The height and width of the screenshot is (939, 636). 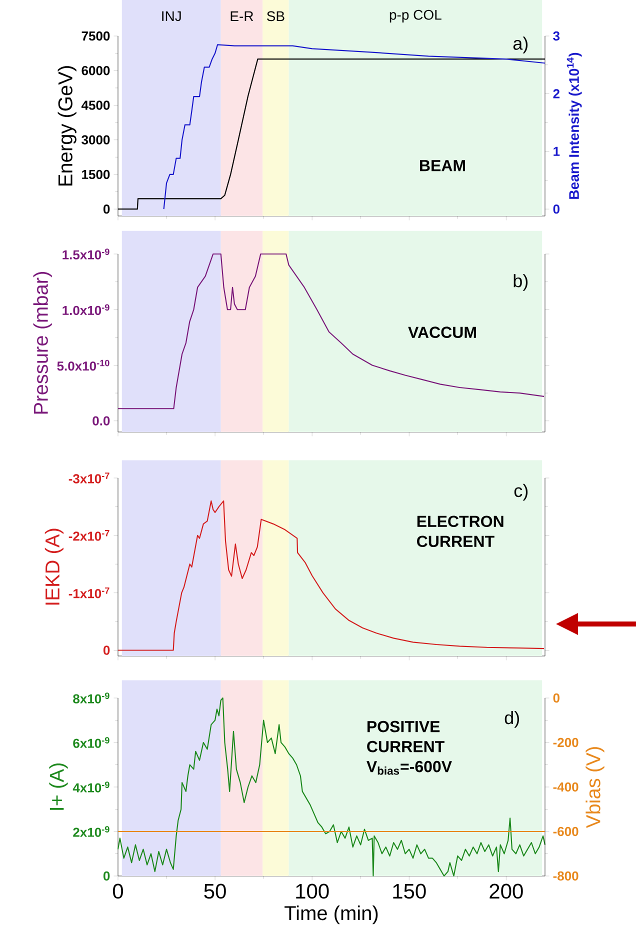 What do you see at coordinates (556, 36) in the screenshot?
I see `y2-tick-label: 3` at bounding box center [556, 36].